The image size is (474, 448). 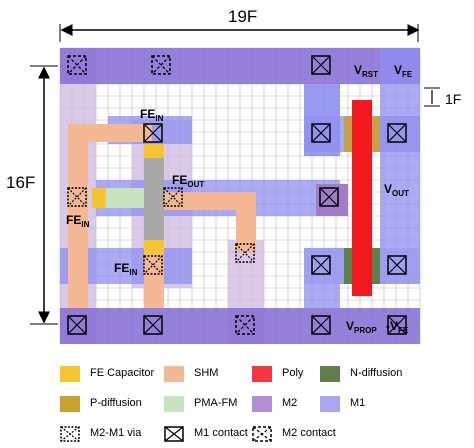 I want to click on legend-label: M1, so click(x=358, y=403).